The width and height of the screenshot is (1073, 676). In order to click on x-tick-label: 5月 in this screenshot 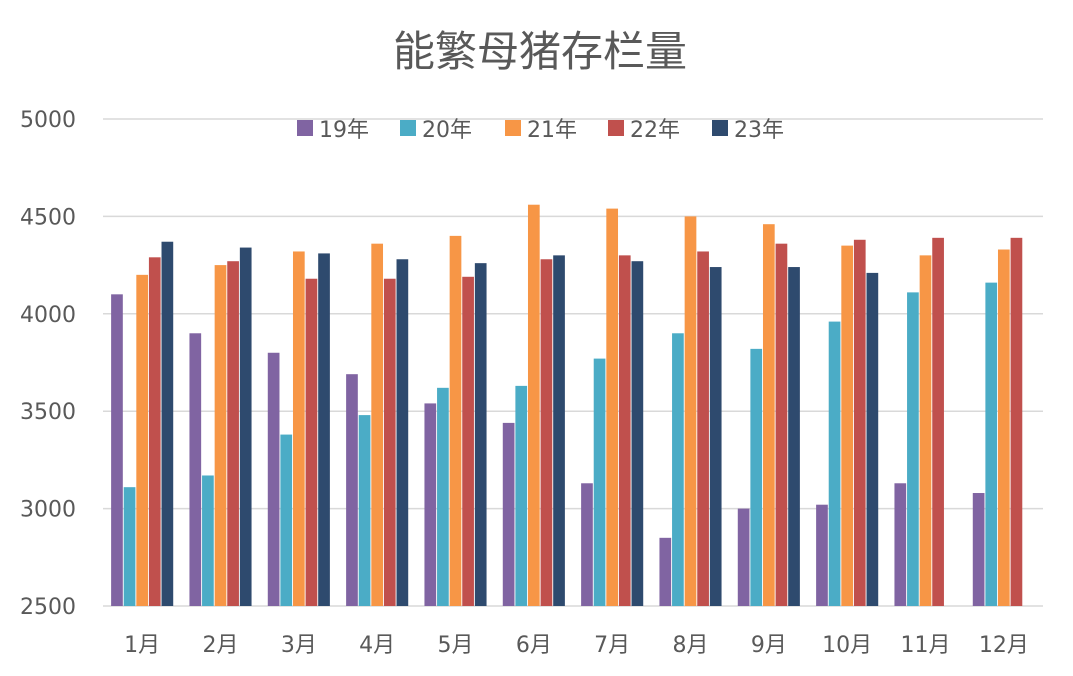, I will do `click(456, 645)`.